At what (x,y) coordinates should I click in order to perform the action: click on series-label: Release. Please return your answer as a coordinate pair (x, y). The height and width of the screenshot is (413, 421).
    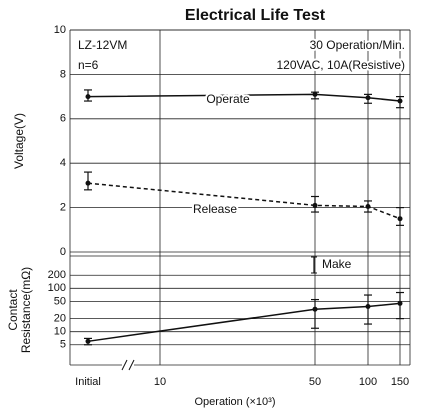
    Looking at the image, I should click on (215, 209).